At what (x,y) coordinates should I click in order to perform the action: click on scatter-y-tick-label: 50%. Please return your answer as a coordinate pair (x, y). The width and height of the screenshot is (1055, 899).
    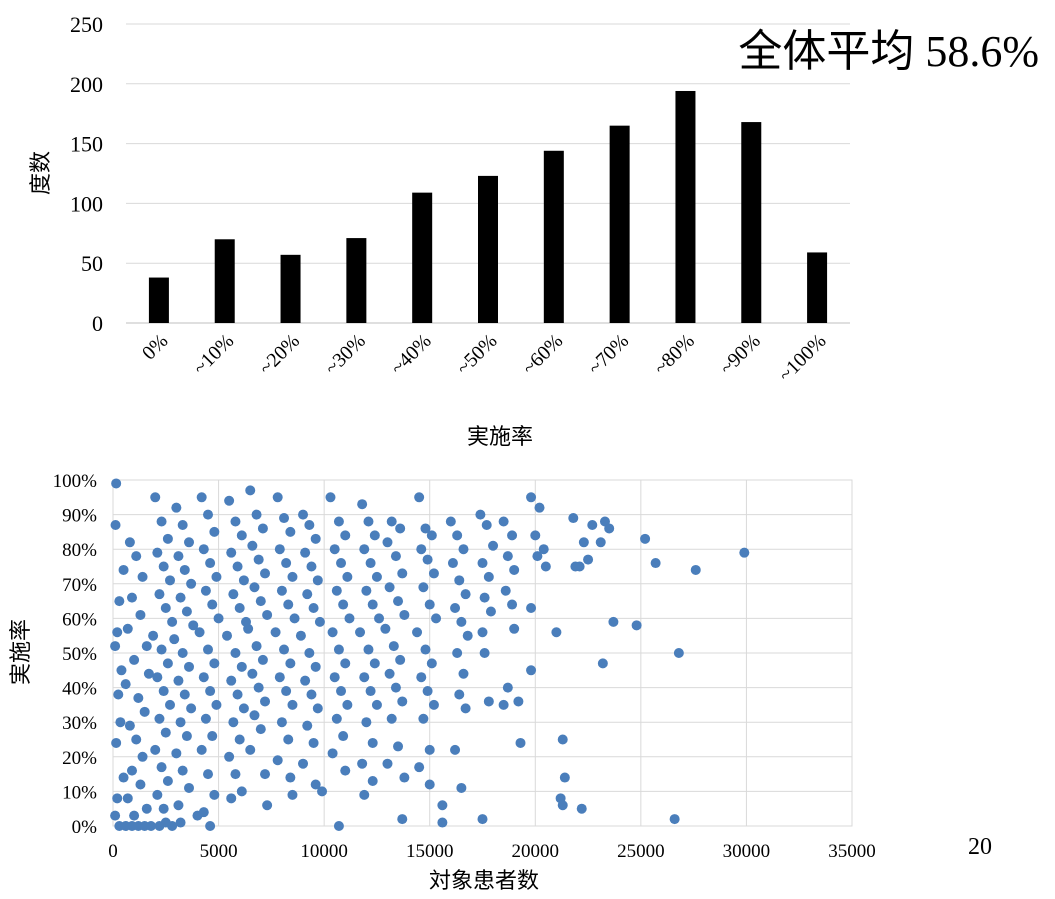
    Looking at the image, I should click on (79, 654).